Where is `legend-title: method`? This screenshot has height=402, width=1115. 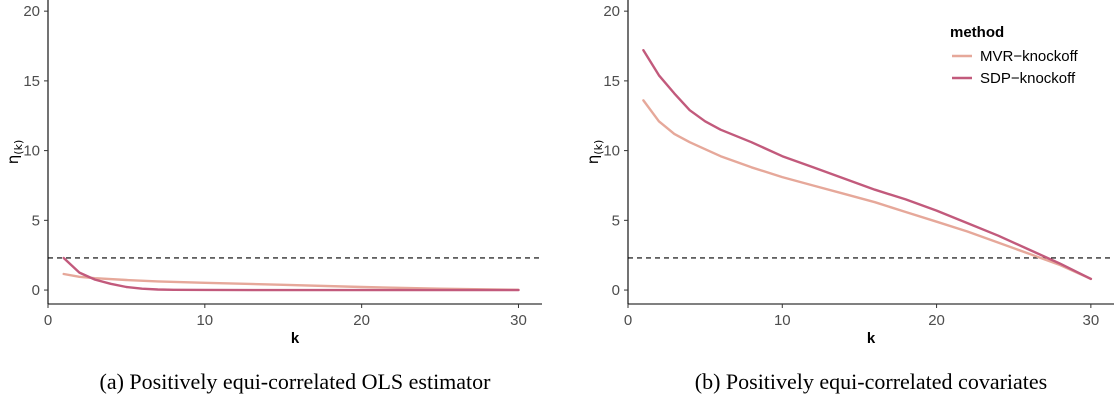
legend-title: method is located at coordinates (977, 32).